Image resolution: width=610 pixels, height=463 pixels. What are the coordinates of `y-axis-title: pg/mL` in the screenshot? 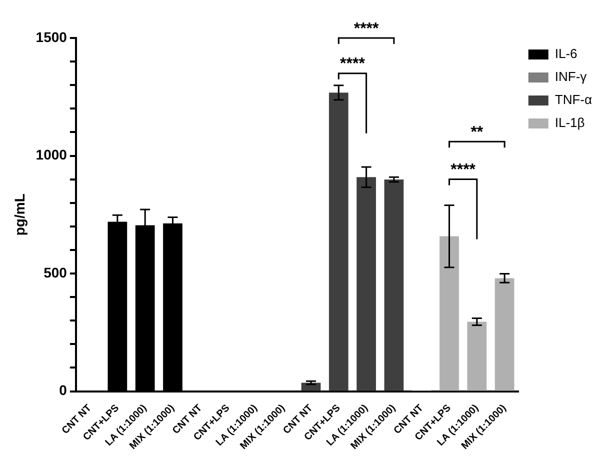 It's located at (19, 214).